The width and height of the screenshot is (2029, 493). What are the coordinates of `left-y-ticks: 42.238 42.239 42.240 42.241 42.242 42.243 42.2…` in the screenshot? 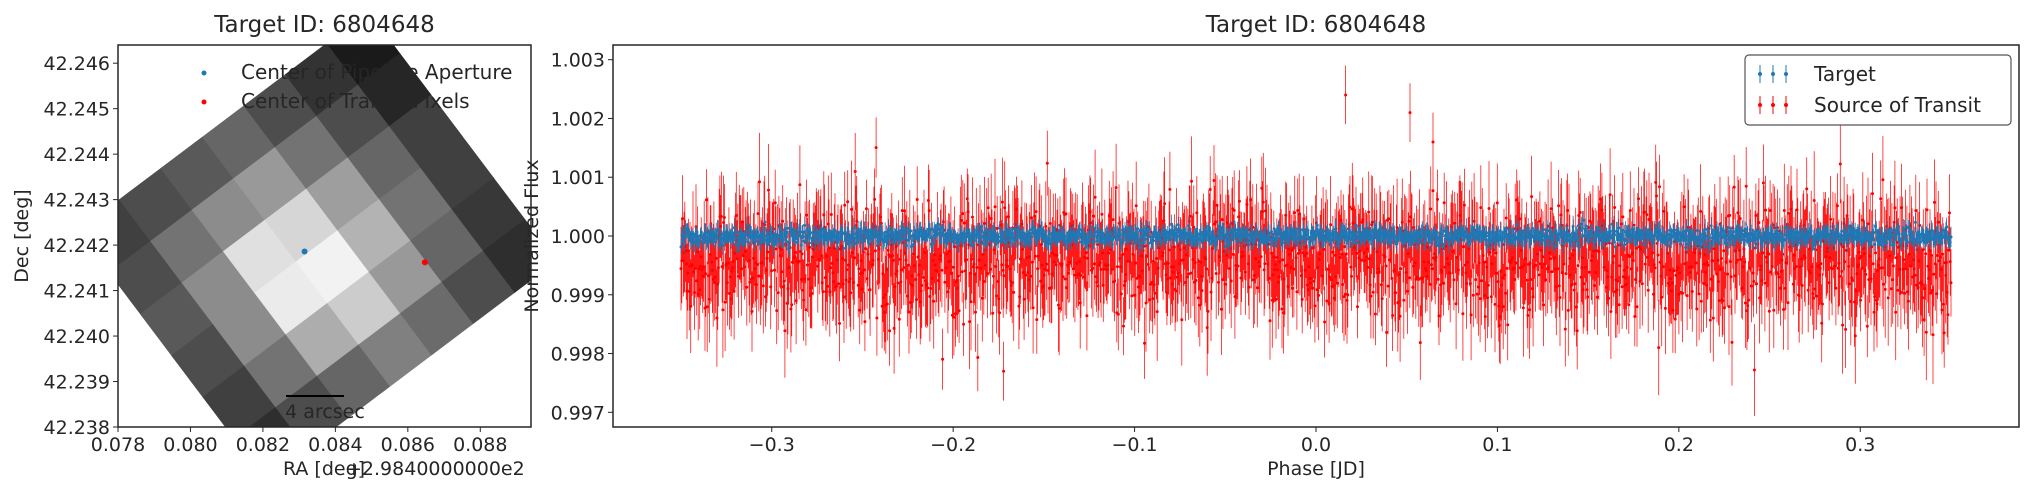 It's located at (81, 246).